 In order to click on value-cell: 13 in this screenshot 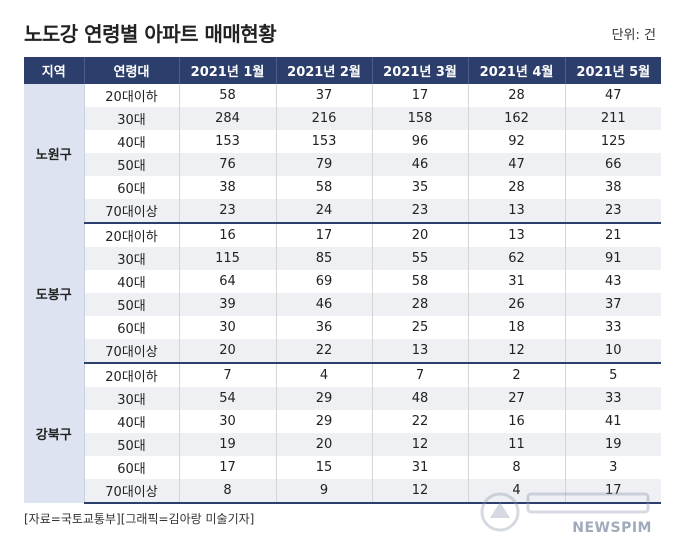, I will do `click(517, 235)`.